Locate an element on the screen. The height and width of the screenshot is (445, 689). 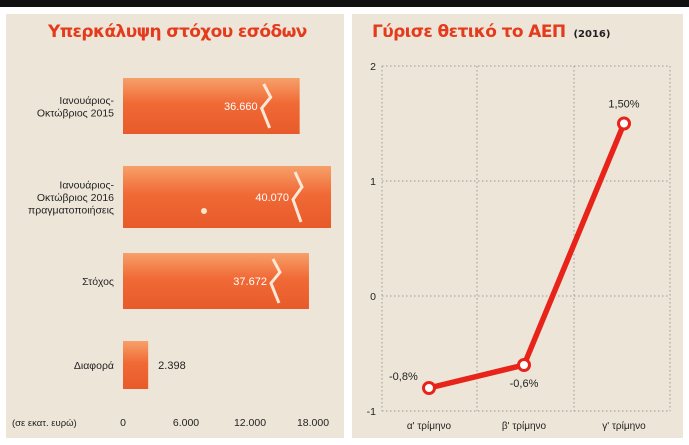
gdp-chart-title-block: Γύρισε θετικό το ΑΕΠ (2016) is located at coordinates (491, 32).